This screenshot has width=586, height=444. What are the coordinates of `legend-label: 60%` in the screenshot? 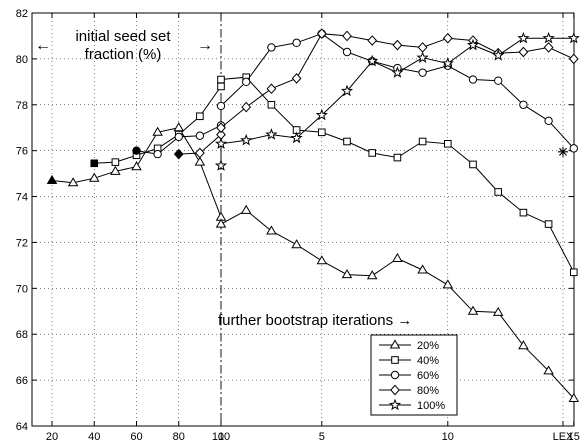 It's located at (428, 376).